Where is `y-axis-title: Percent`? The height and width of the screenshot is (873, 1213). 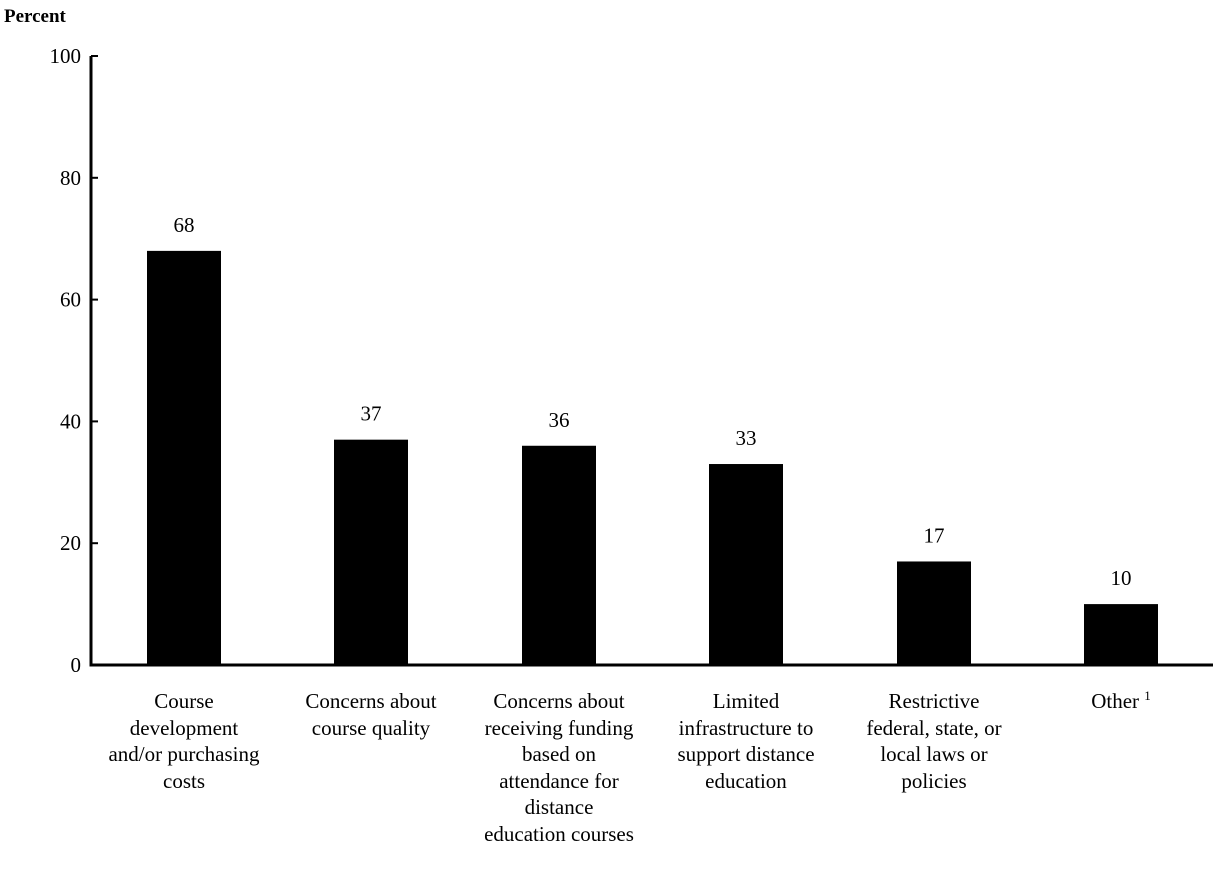 y-axis-title: Percent is located at coordinates (35, 16).